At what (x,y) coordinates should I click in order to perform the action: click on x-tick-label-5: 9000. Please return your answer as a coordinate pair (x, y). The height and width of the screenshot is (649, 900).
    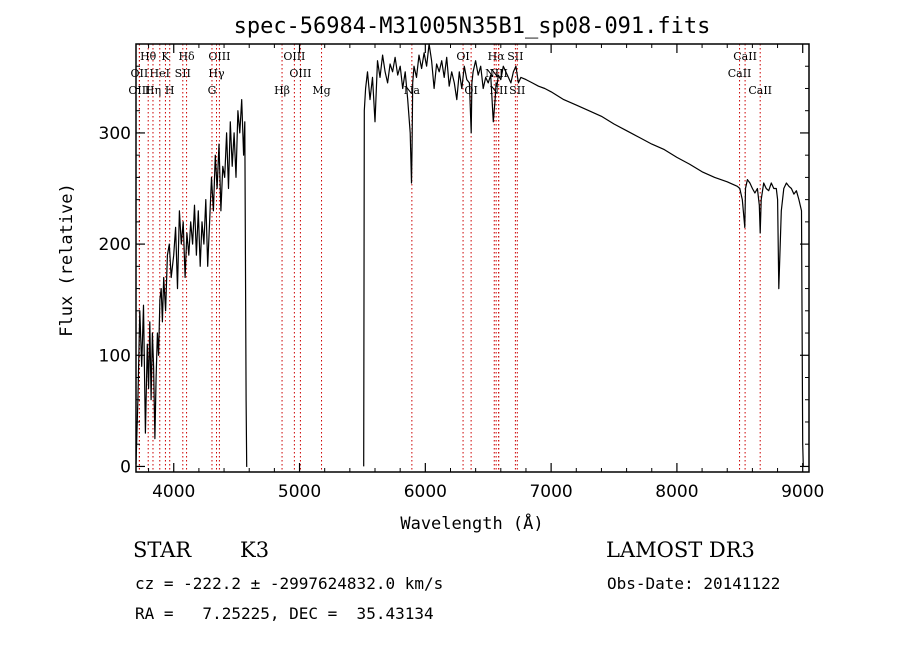
    Looking at the image, I should click on (802, 492).